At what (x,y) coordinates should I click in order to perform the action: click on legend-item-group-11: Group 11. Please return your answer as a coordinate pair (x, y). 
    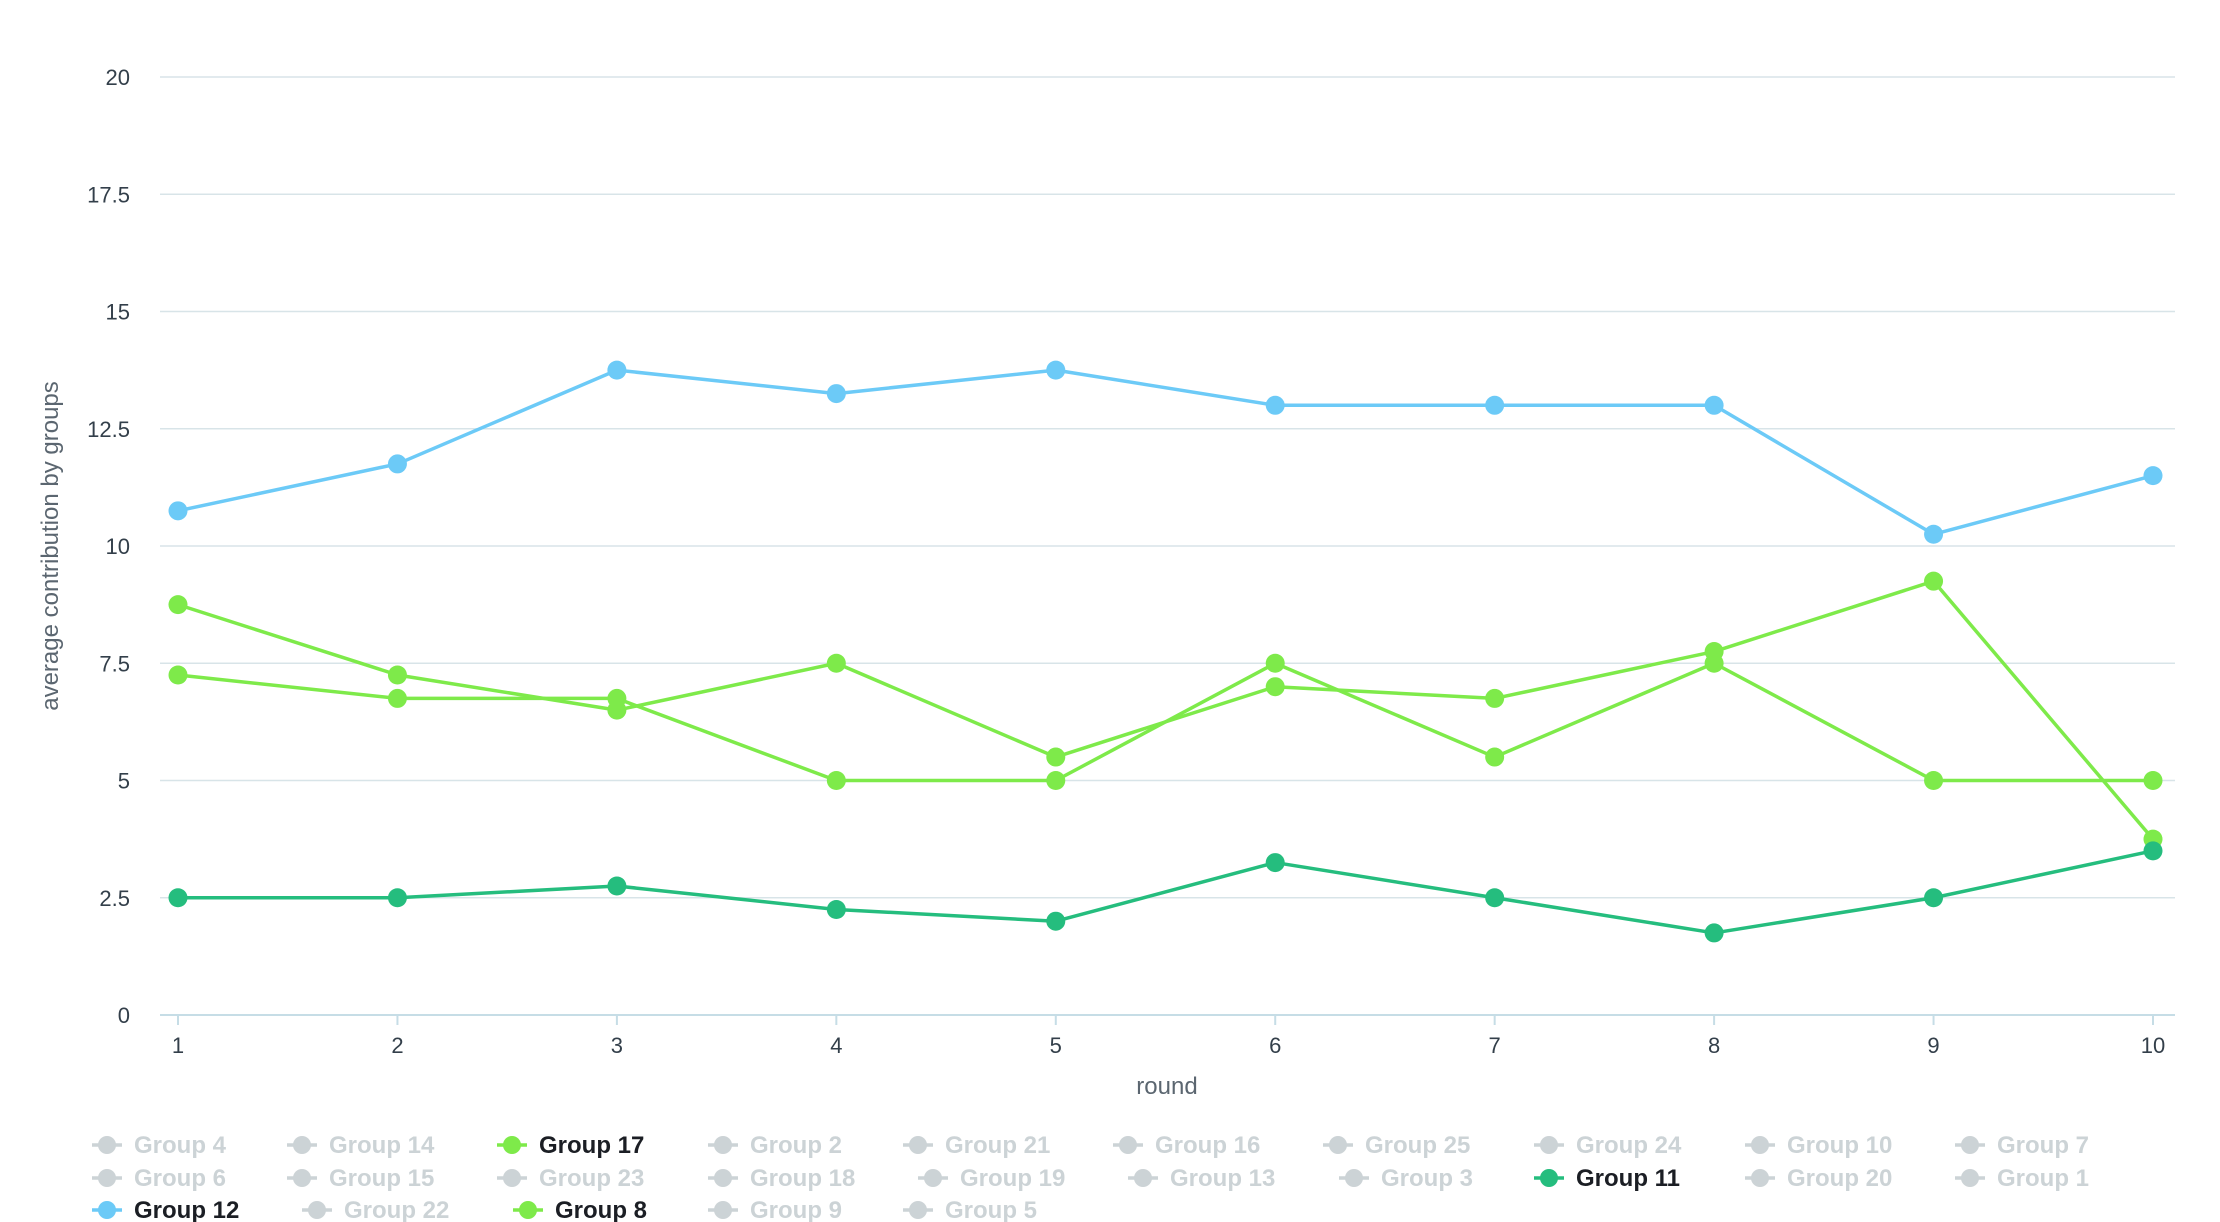
    Looking at the image, I should click on (1607, 1178).